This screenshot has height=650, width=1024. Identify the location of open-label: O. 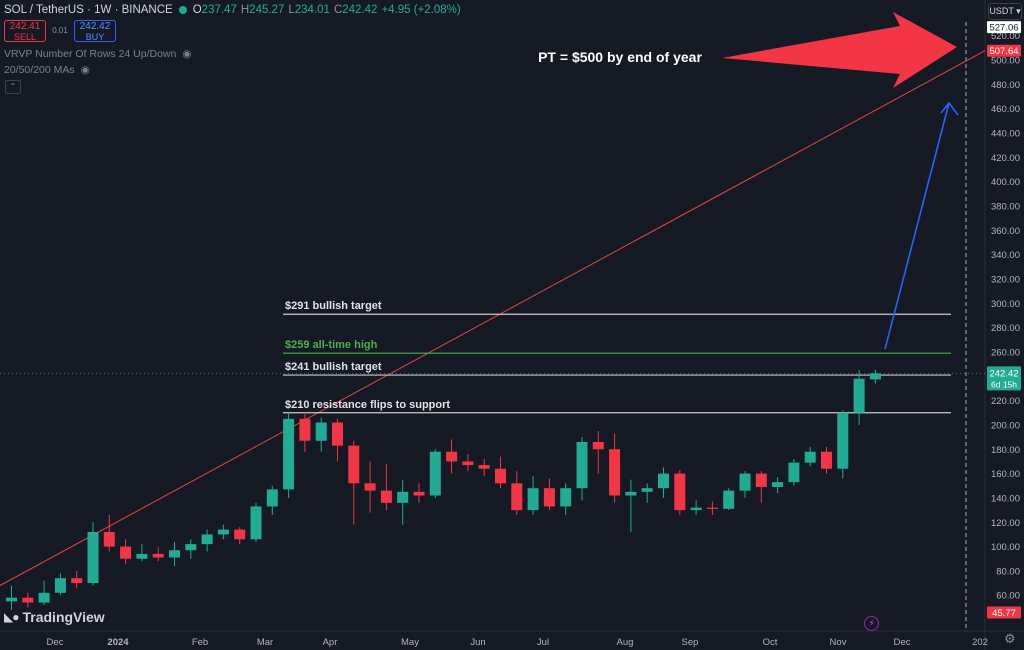
(197, 10).